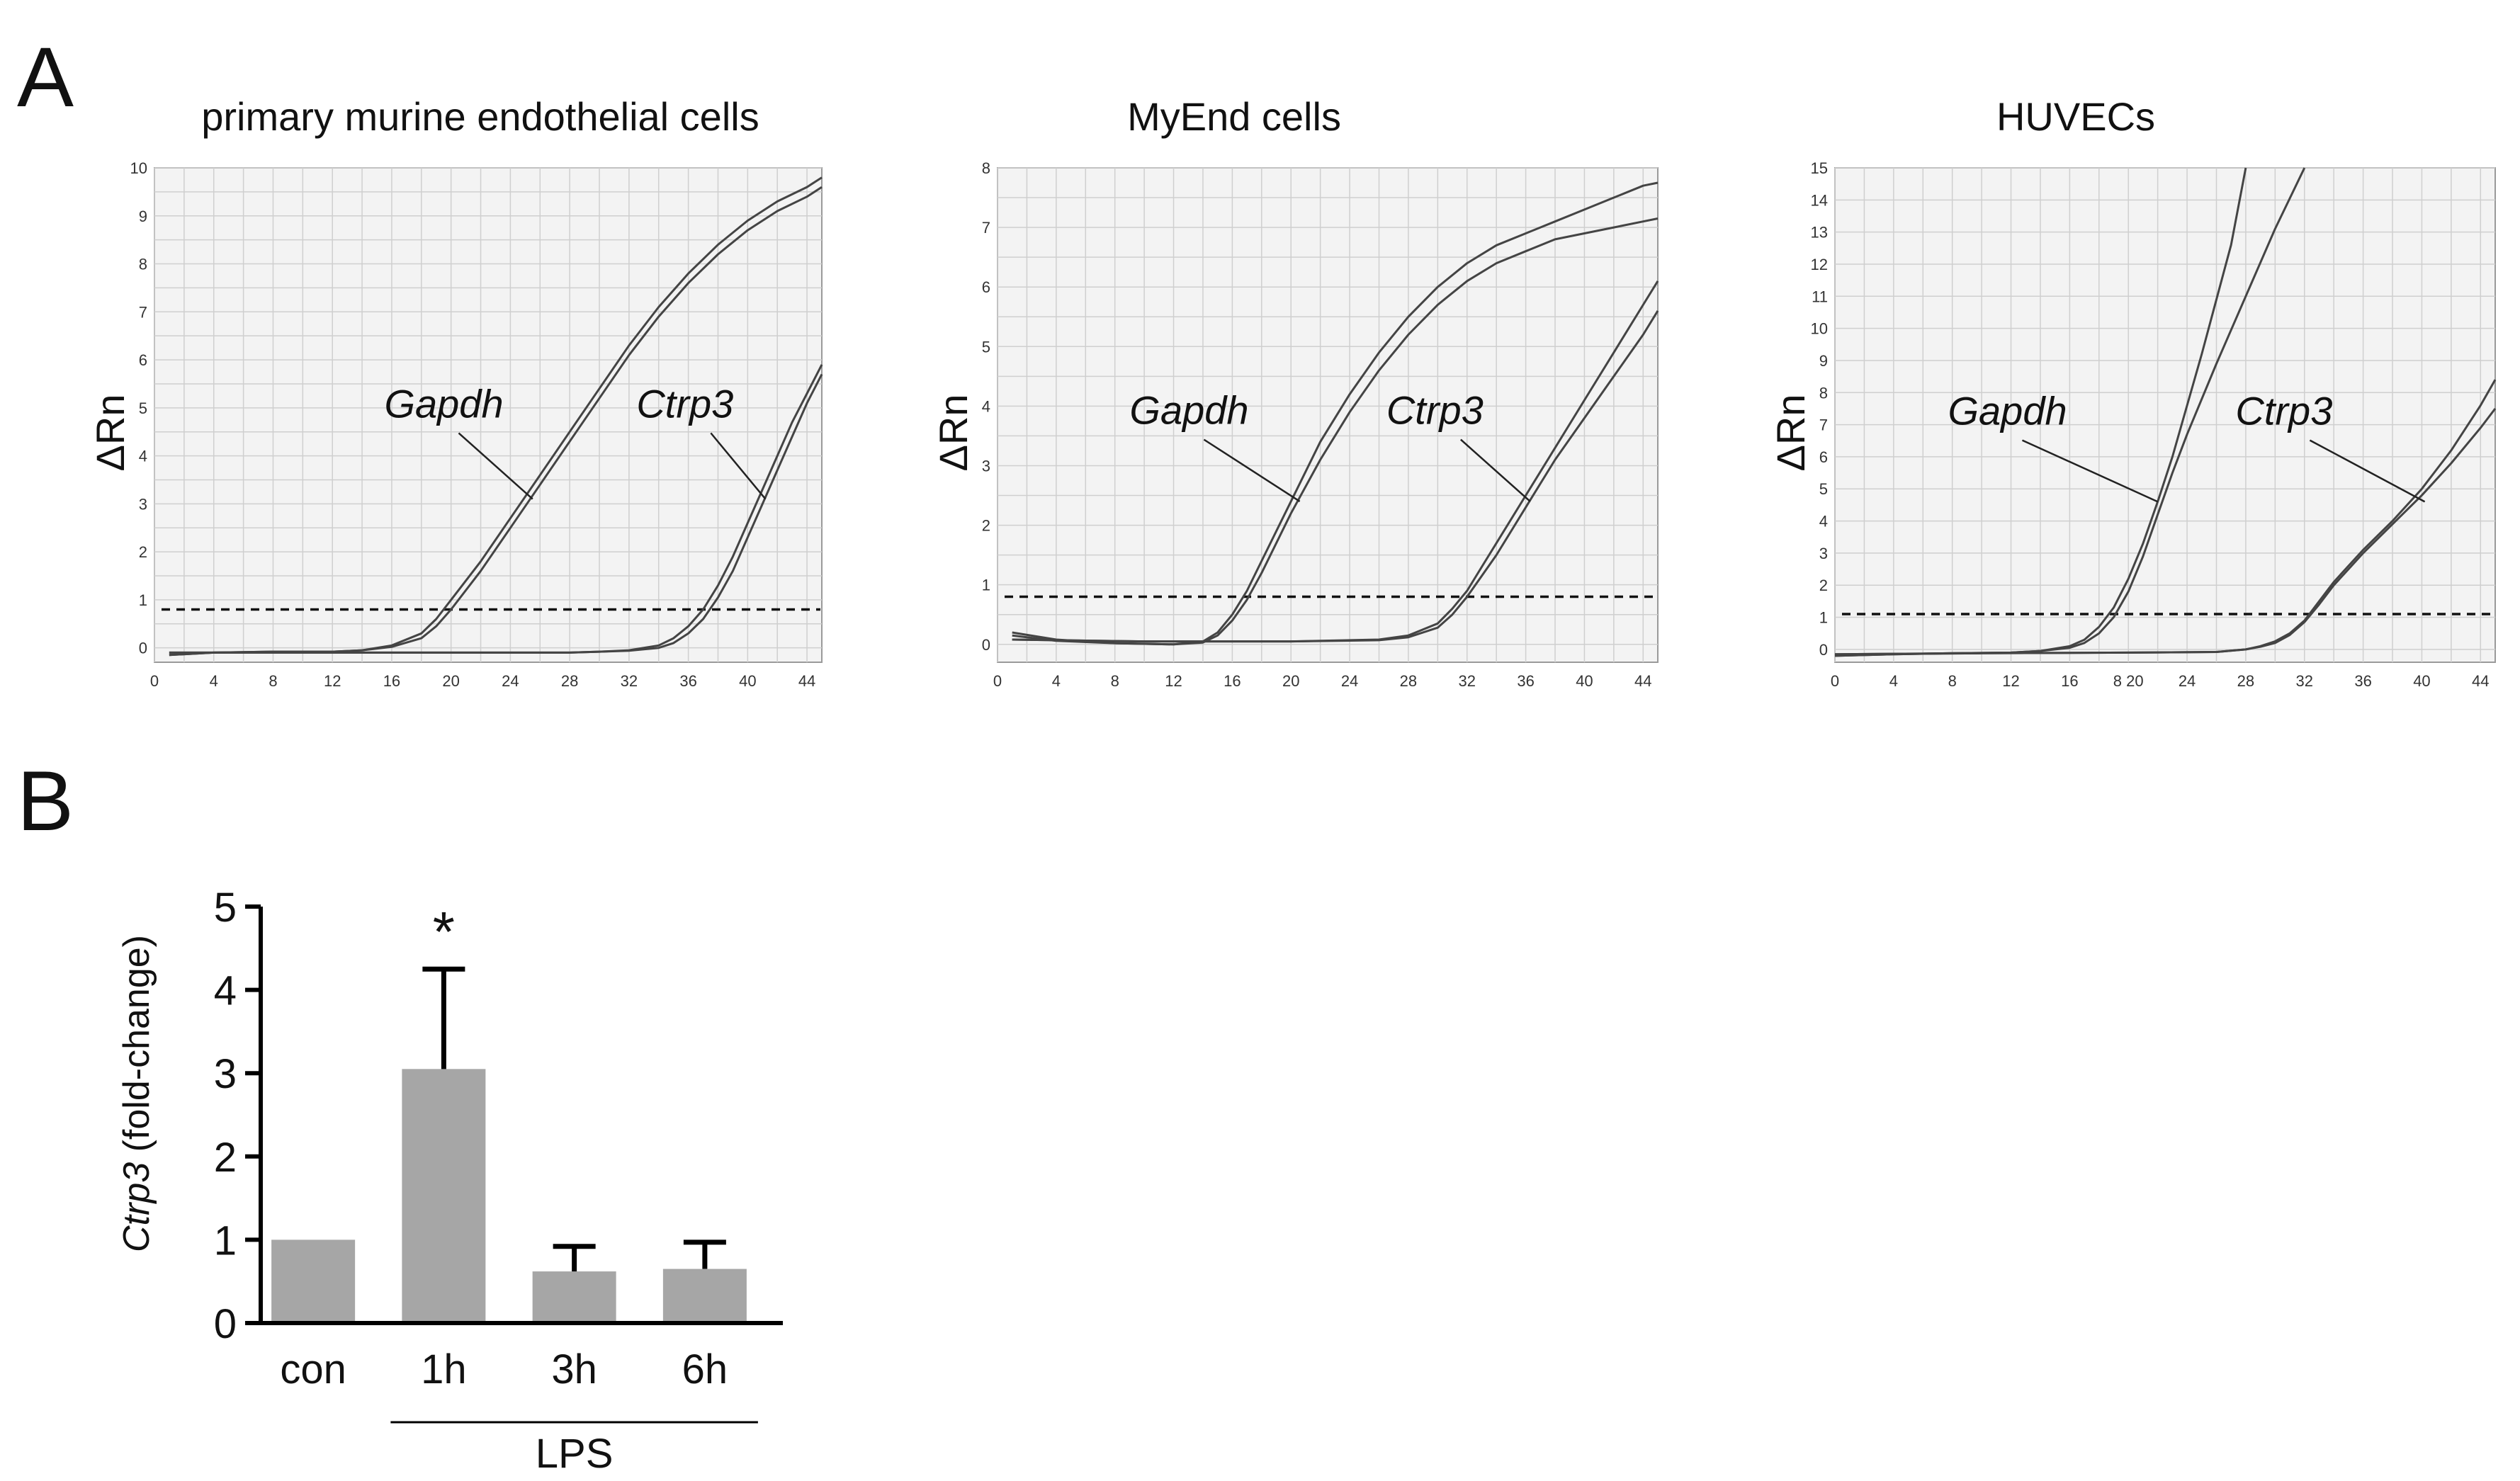 The height and width of the screenshot is (1481, 2520). I want to click on chart-title-huvecs: HUVECs, so click(2076, 117).